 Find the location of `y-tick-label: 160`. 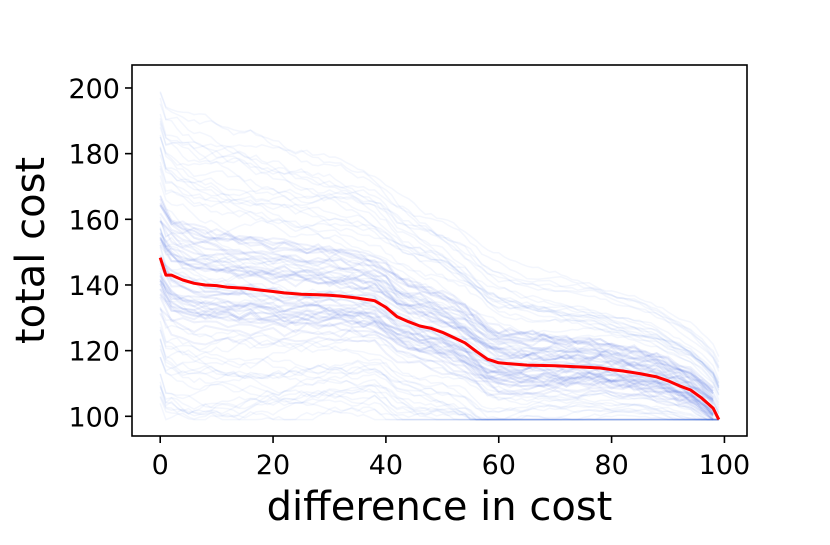

y-tick-label: 160 is located at coordinates (94, 220).